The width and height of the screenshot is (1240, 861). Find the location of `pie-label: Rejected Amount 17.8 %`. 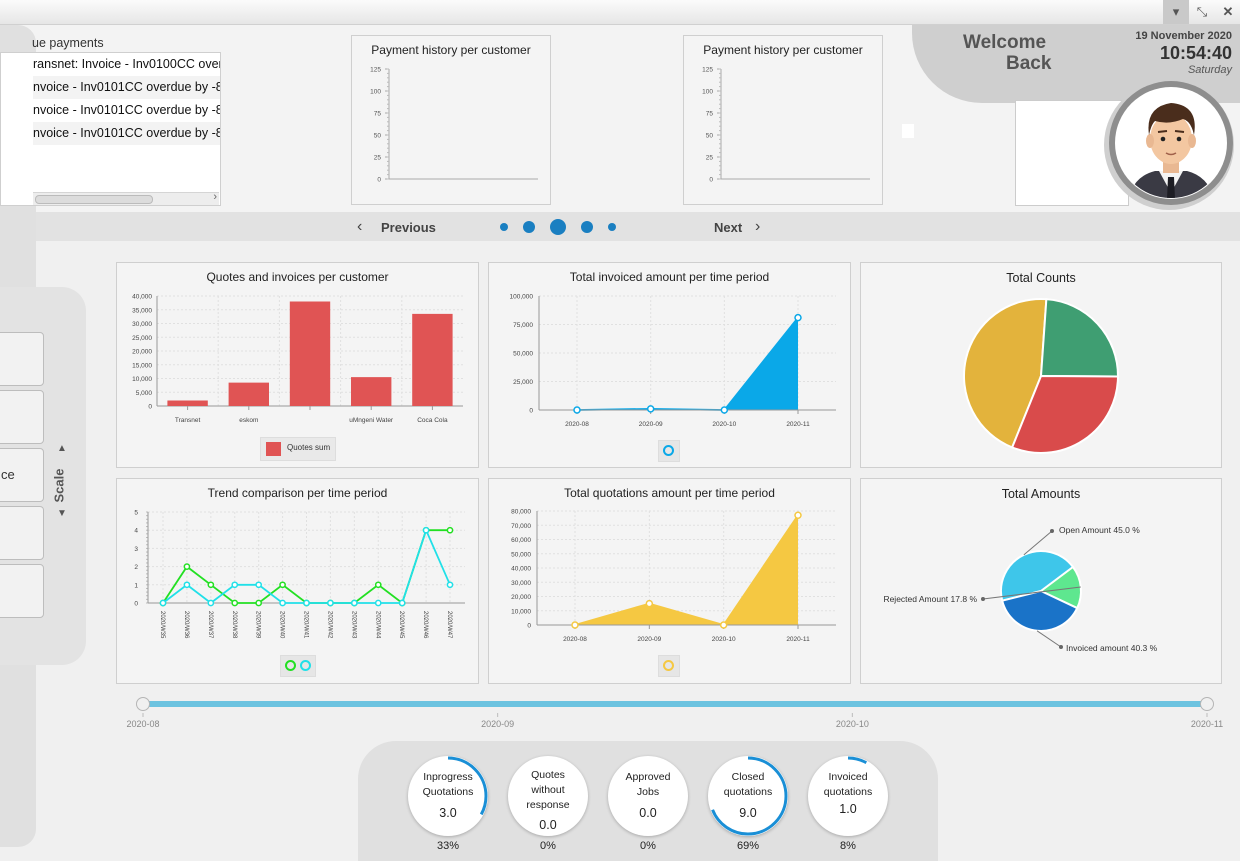

pie-label: Rejected Amount 17.8 % is located at coordinates (930, 599).